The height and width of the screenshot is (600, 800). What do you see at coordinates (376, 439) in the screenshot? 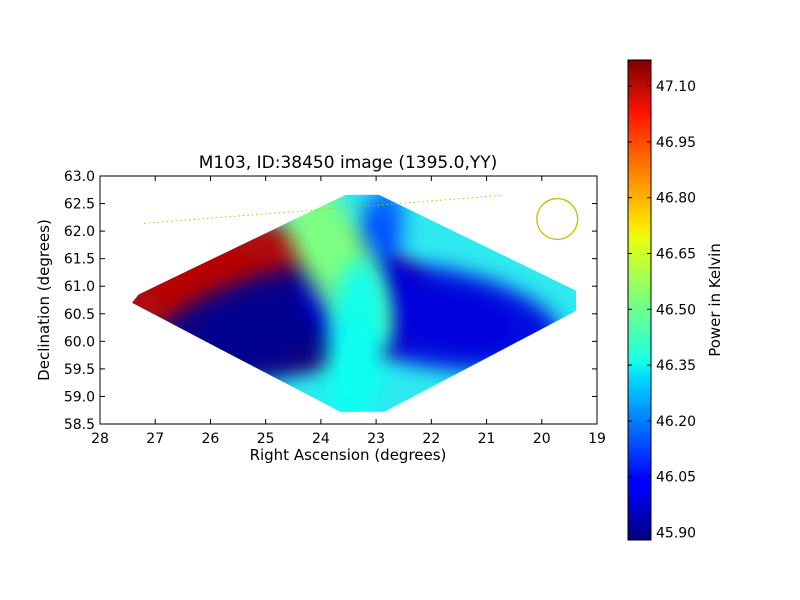
I see `x-tick-label: 23` at bounding box center [376, 439].